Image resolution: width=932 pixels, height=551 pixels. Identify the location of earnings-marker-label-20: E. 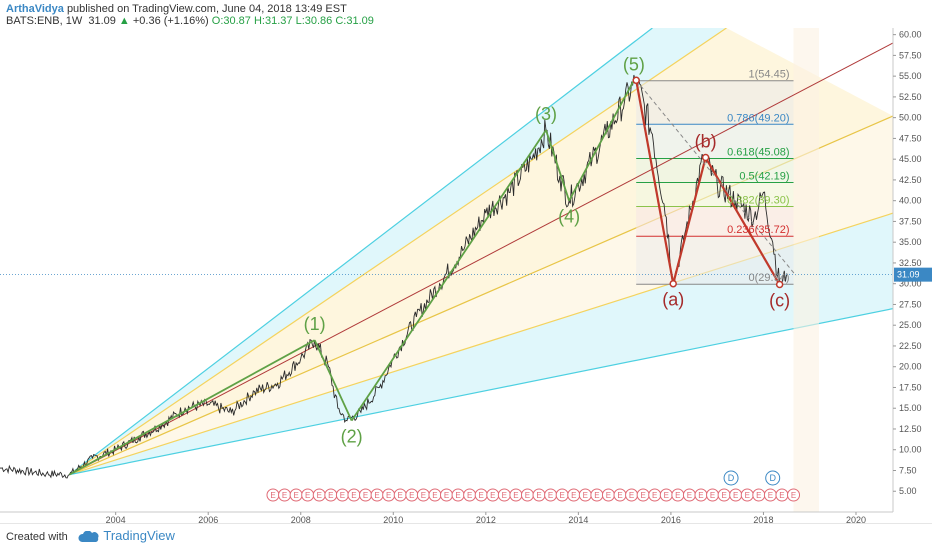
(492, 495).